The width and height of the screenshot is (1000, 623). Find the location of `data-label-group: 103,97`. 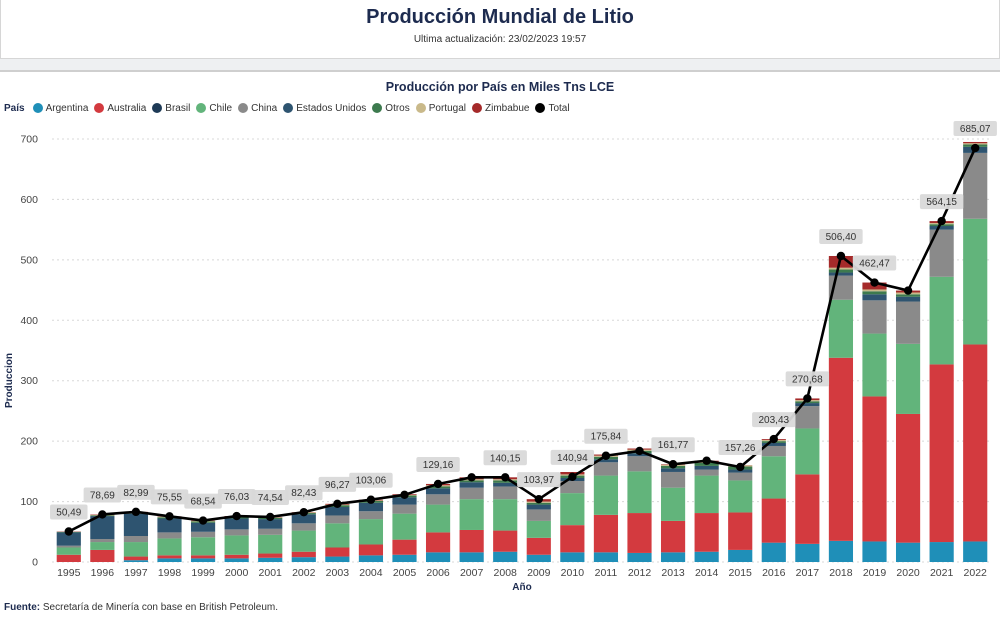

data-label-group: 103,97 is located at coordinates (538, 479).